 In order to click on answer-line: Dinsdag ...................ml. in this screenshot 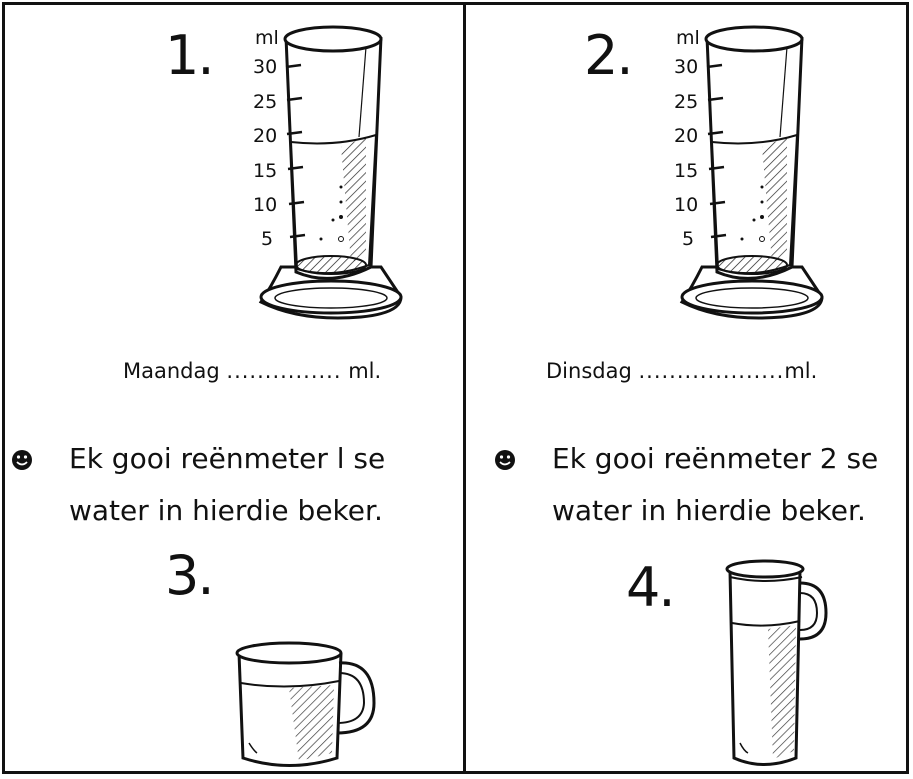, I will do `click(681, 371)`.